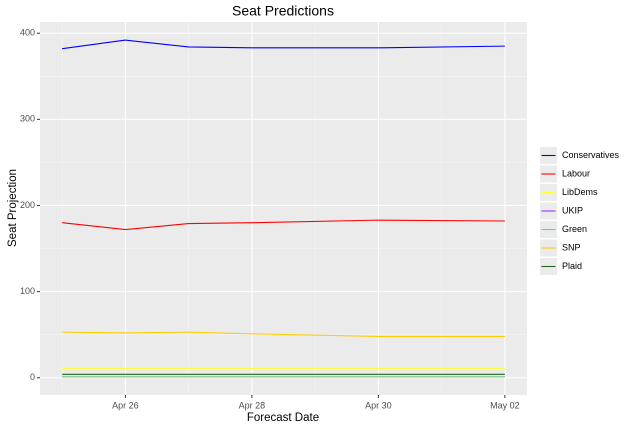 The image size is (640, 429). Describe the element at coordinates (32, 377) in the screenshot. I see `y-tick-label: 0` at that location.